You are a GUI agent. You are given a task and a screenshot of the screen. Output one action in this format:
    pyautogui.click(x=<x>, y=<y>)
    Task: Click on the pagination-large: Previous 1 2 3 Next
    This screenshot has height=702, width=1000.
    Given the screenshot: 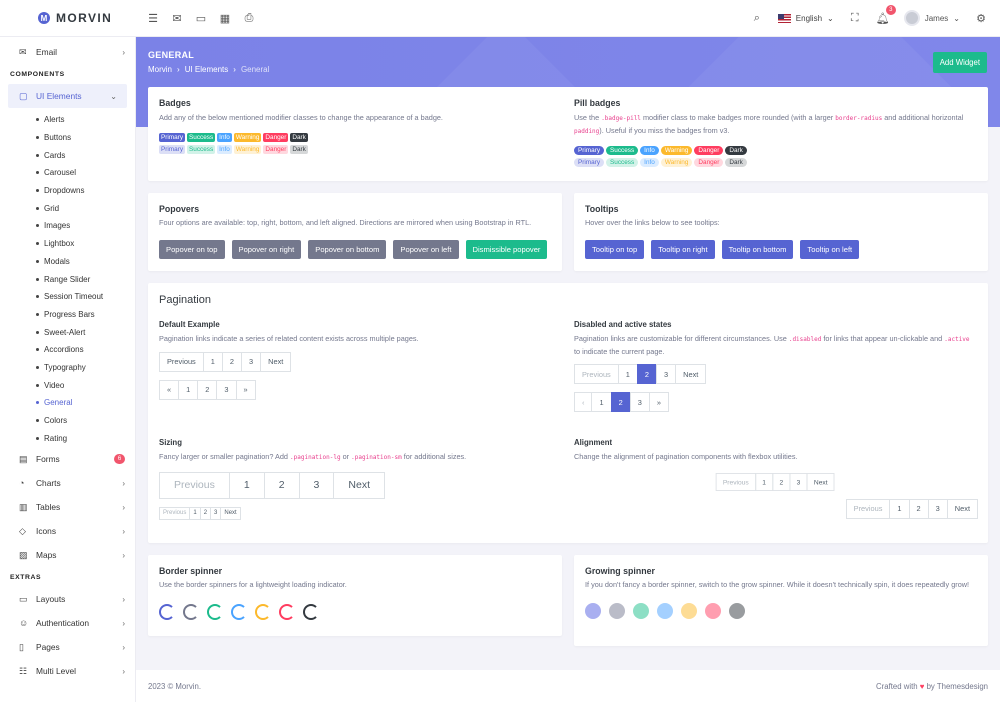 What is the action you would take?
    pyautogui.click(x=359, y=485)
    